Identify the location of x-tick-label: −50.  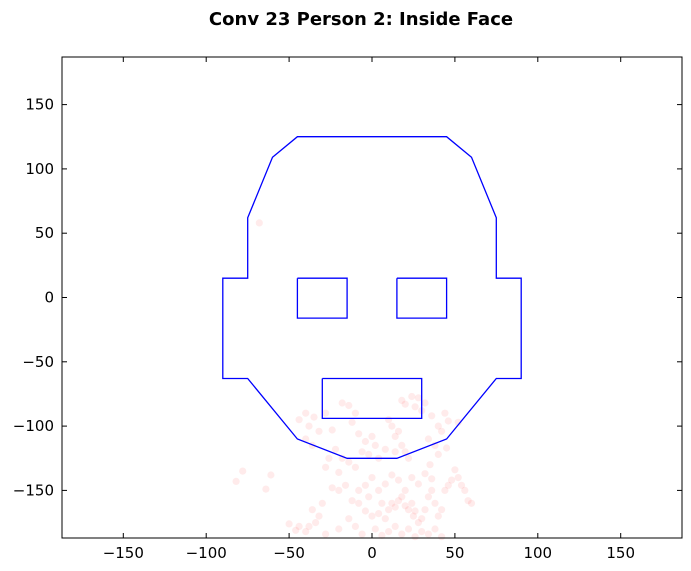
(289, 553).